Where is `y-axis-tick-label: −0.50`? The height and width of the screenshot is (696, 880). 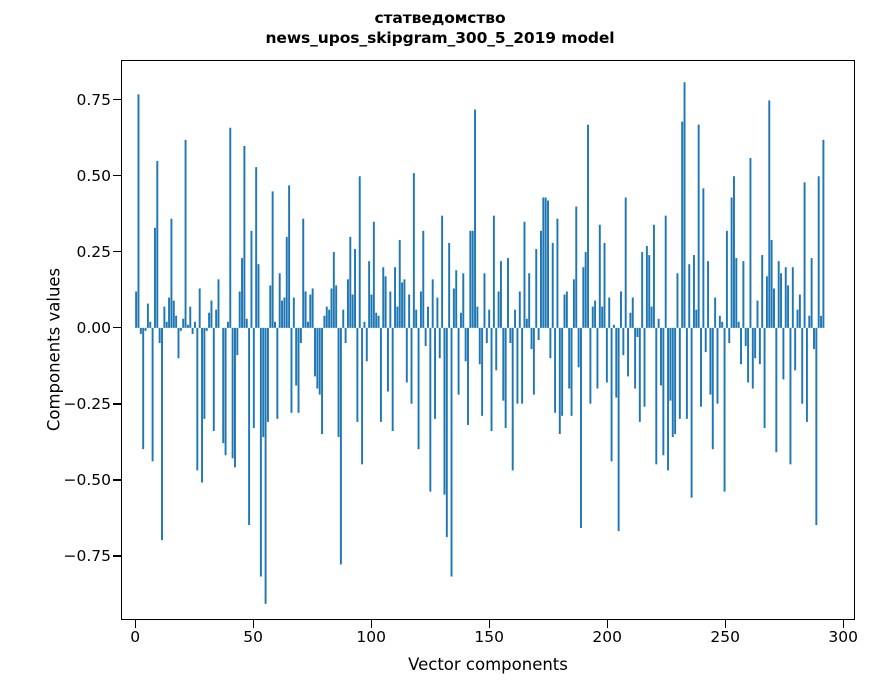 y-axis-tick-label: −0.50 is located at coordinates (87, 480).